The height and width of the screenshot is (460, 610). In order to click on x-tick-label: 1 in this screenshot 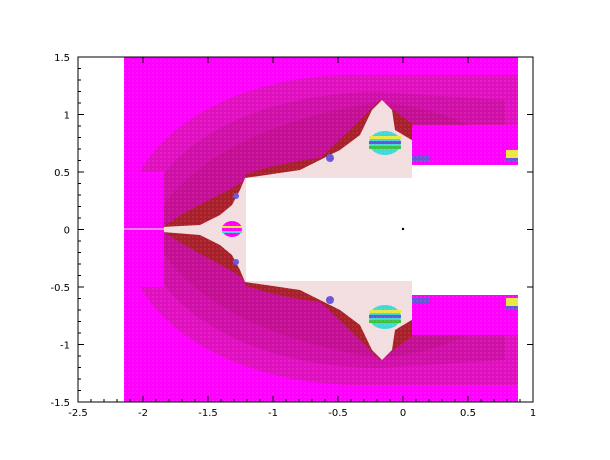, I will do `click(533, 413)`.